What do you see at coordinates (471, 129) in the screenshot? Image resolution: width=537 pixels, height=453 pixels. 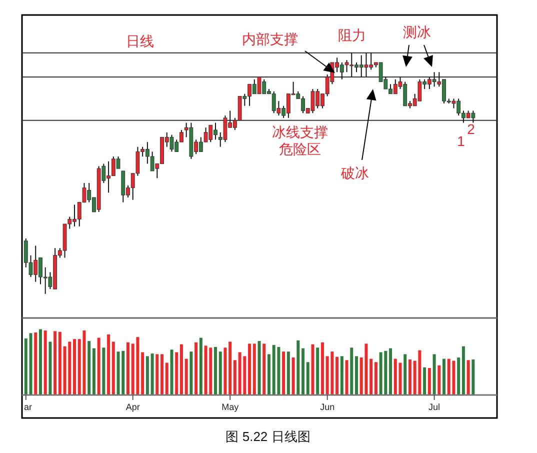 I see `annotation: 2` at bounding box center [471, 129].